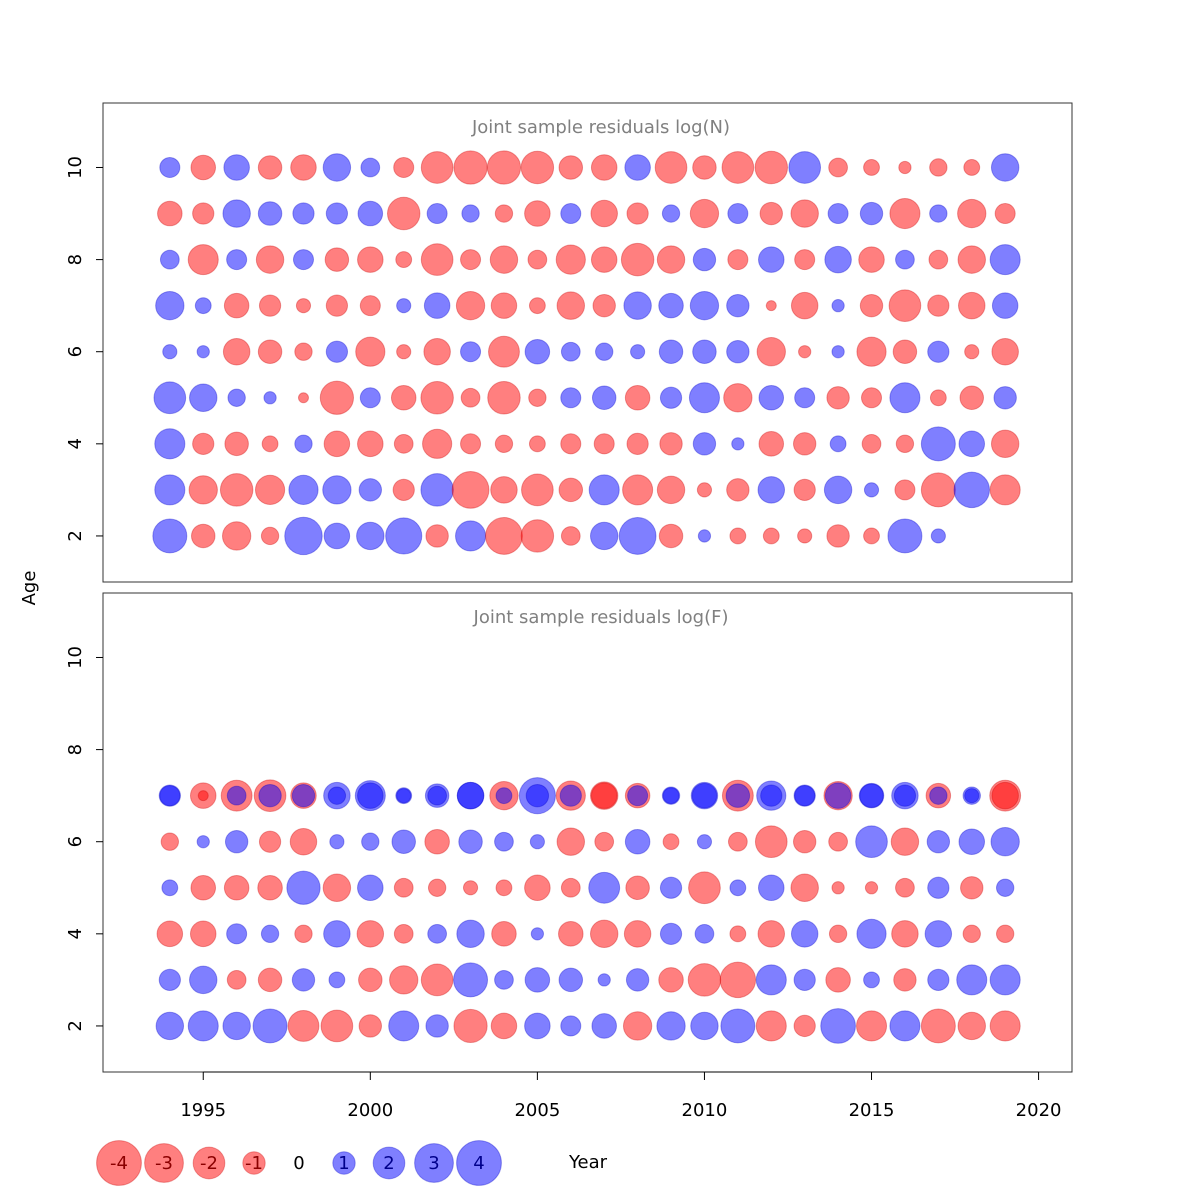 The width and height of the screenshot is (1200, 1204). I want to click on x-axis-bottom: 1995 2000 2005 2010 2015 2020, so click(621, 1096).